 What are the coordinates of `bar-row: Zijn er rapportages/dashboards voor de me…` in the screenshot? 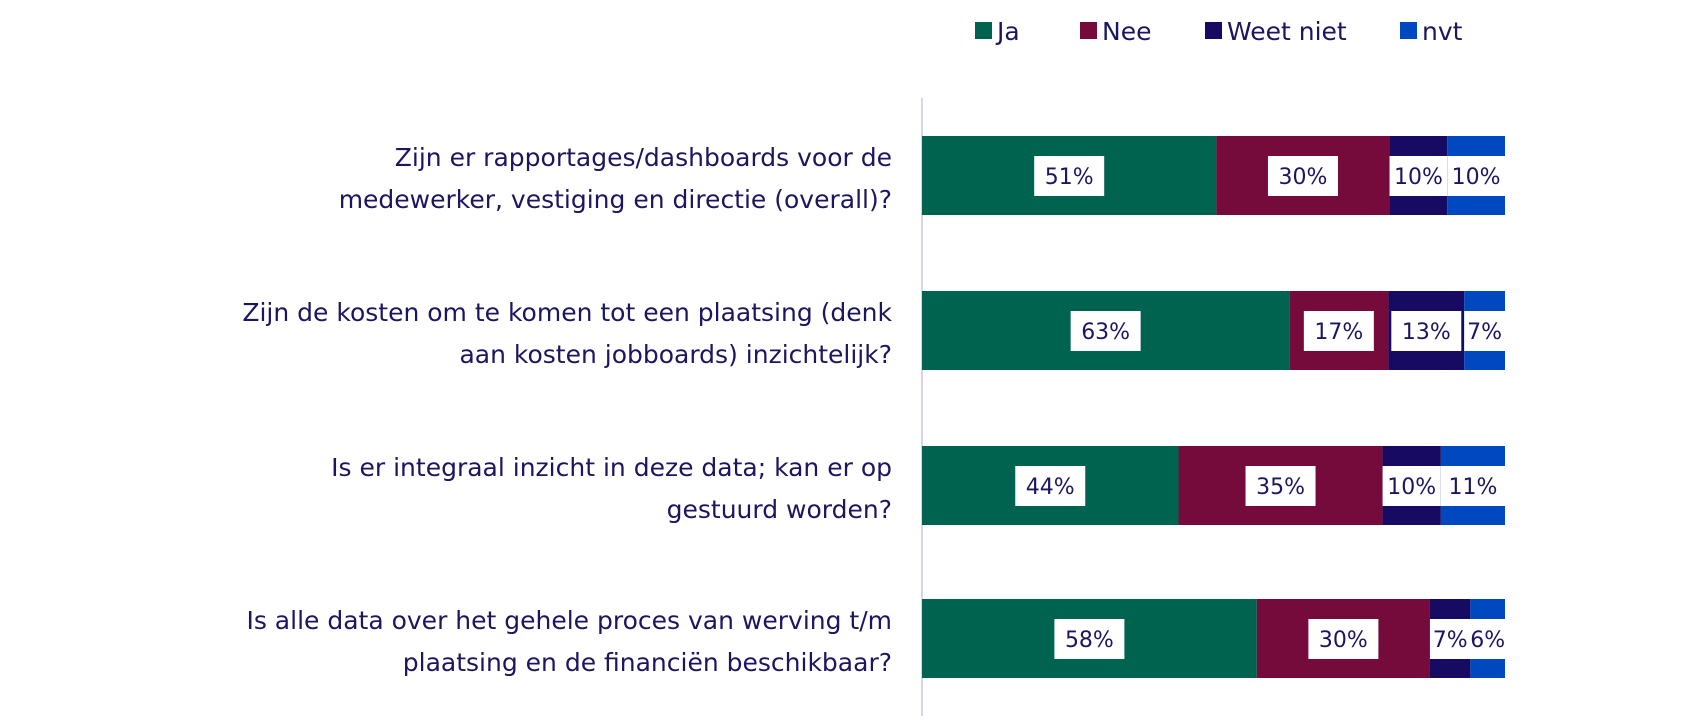 It's located at (922, 175).